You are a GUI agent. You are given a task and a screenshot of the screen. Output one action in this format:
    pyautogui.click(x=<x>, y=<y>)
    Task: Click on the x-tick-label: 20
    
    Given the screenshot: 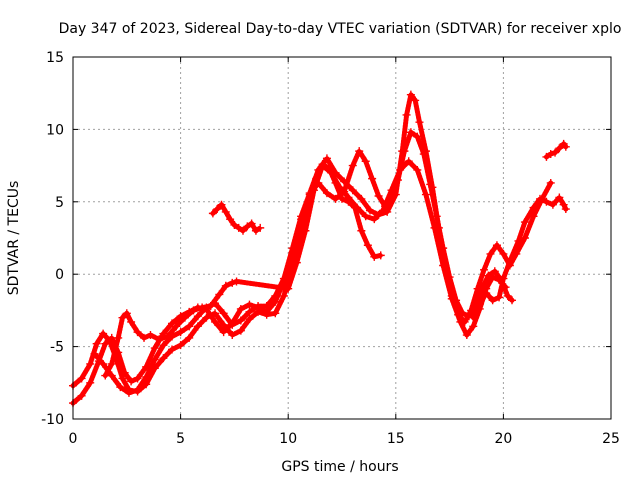 What is the action you would take?
    pyautogui.click(x=503, y=439)
    